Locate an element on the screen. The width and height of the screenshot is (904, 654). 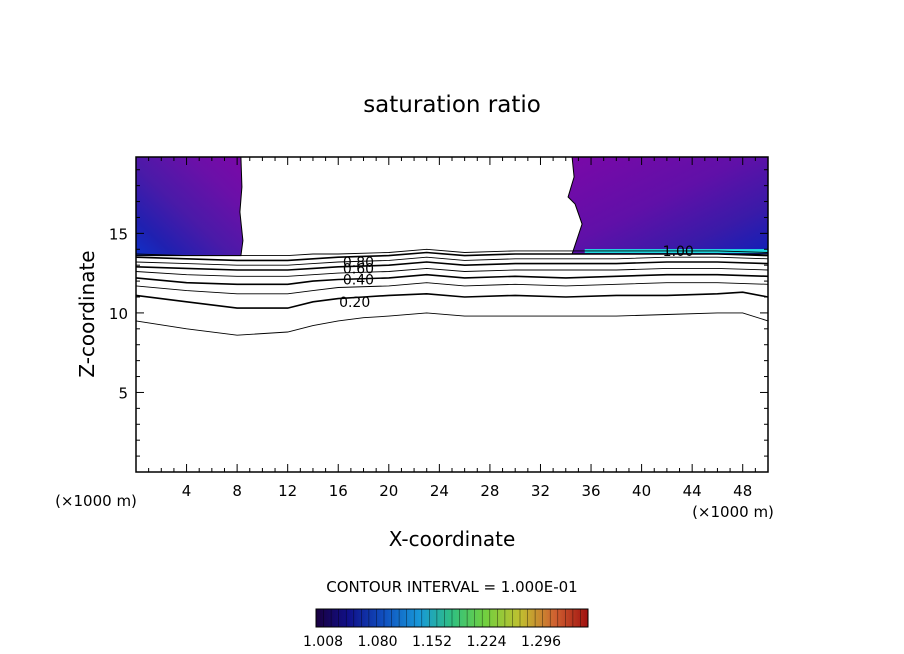
x-tick-label: 20 is located at coordinates (388, 491).